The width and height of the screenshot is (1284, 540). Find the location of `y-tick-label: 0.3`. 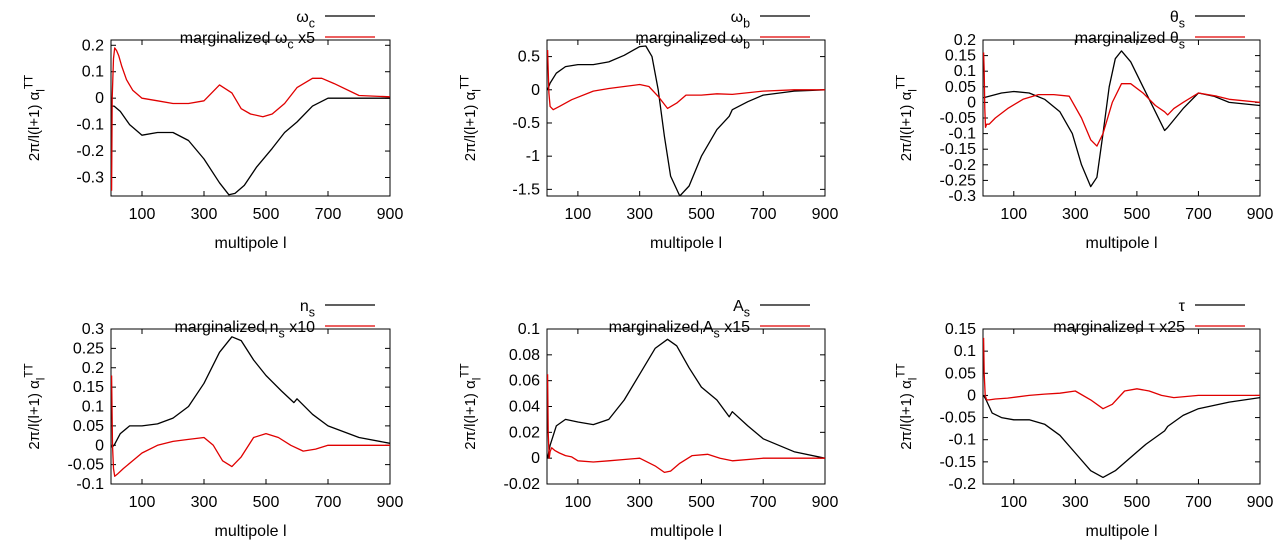

y-tick-label: 0.3 is located at coordinates (93, 329).